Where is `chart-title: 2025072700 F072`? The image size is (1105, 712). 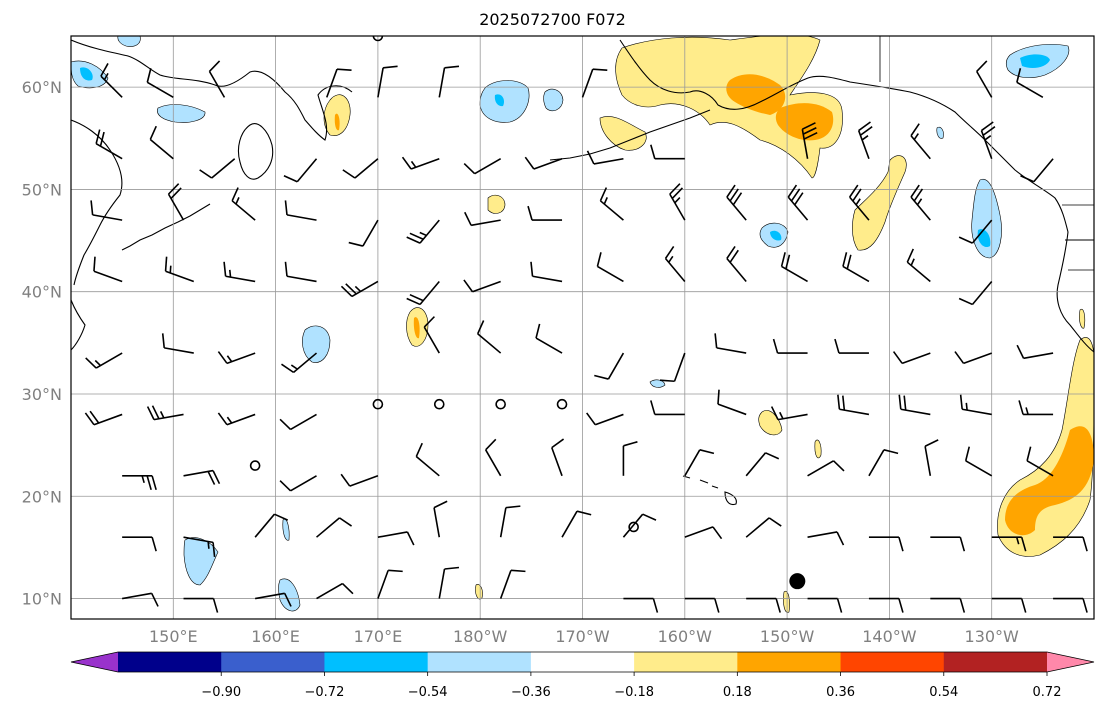 chart-title: 2025072700 F072 is located at coordinates (552, 19).